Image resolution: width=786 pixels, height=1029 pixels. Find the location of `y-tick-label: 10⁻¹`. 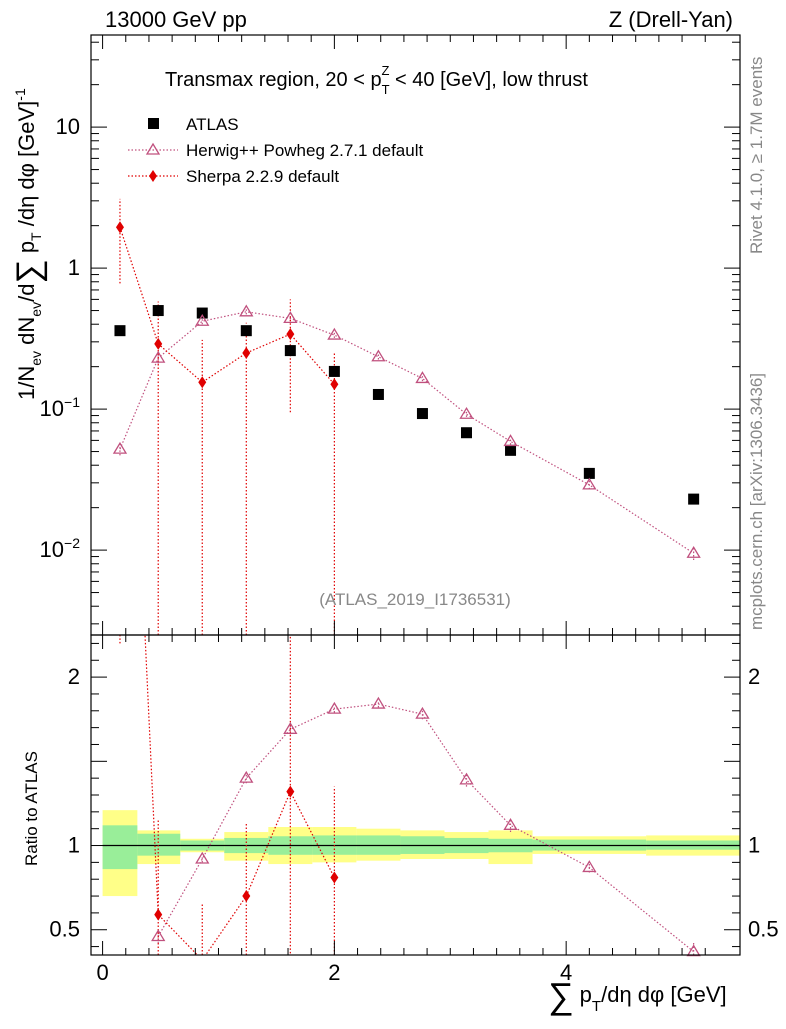

y-tick-label: 10⁻¹ is located at coordinates (60, 407).